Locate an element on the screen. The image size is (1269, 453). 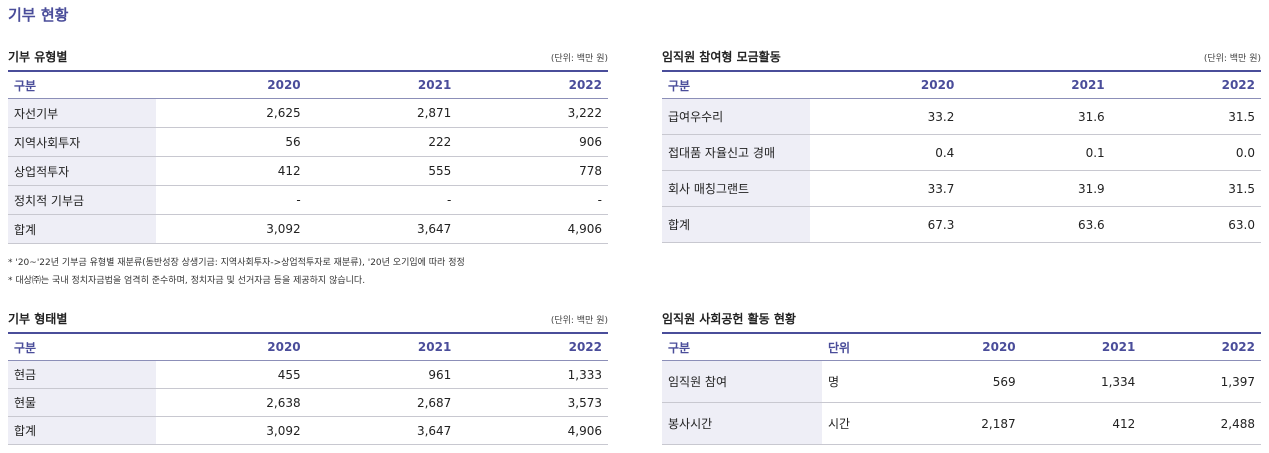
table-cell: 31.9 is located at coordinates (1035, 188).